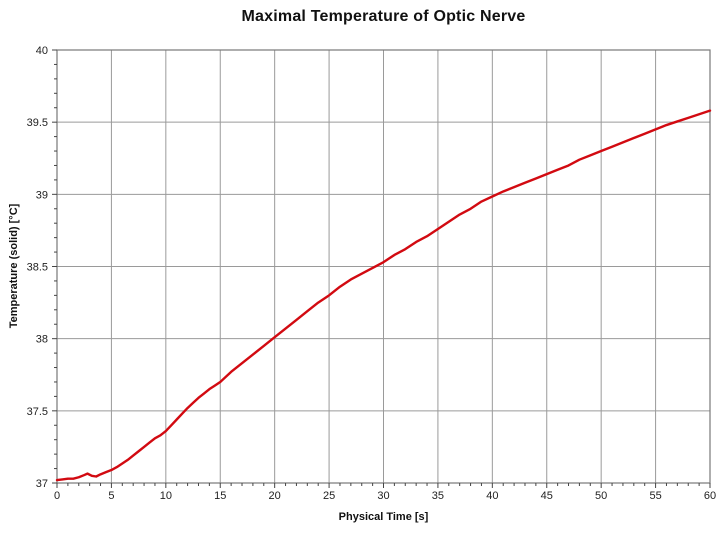 The image size is (725, 541). I want to click on y-tick-label: 37.5, so click(37, 412).